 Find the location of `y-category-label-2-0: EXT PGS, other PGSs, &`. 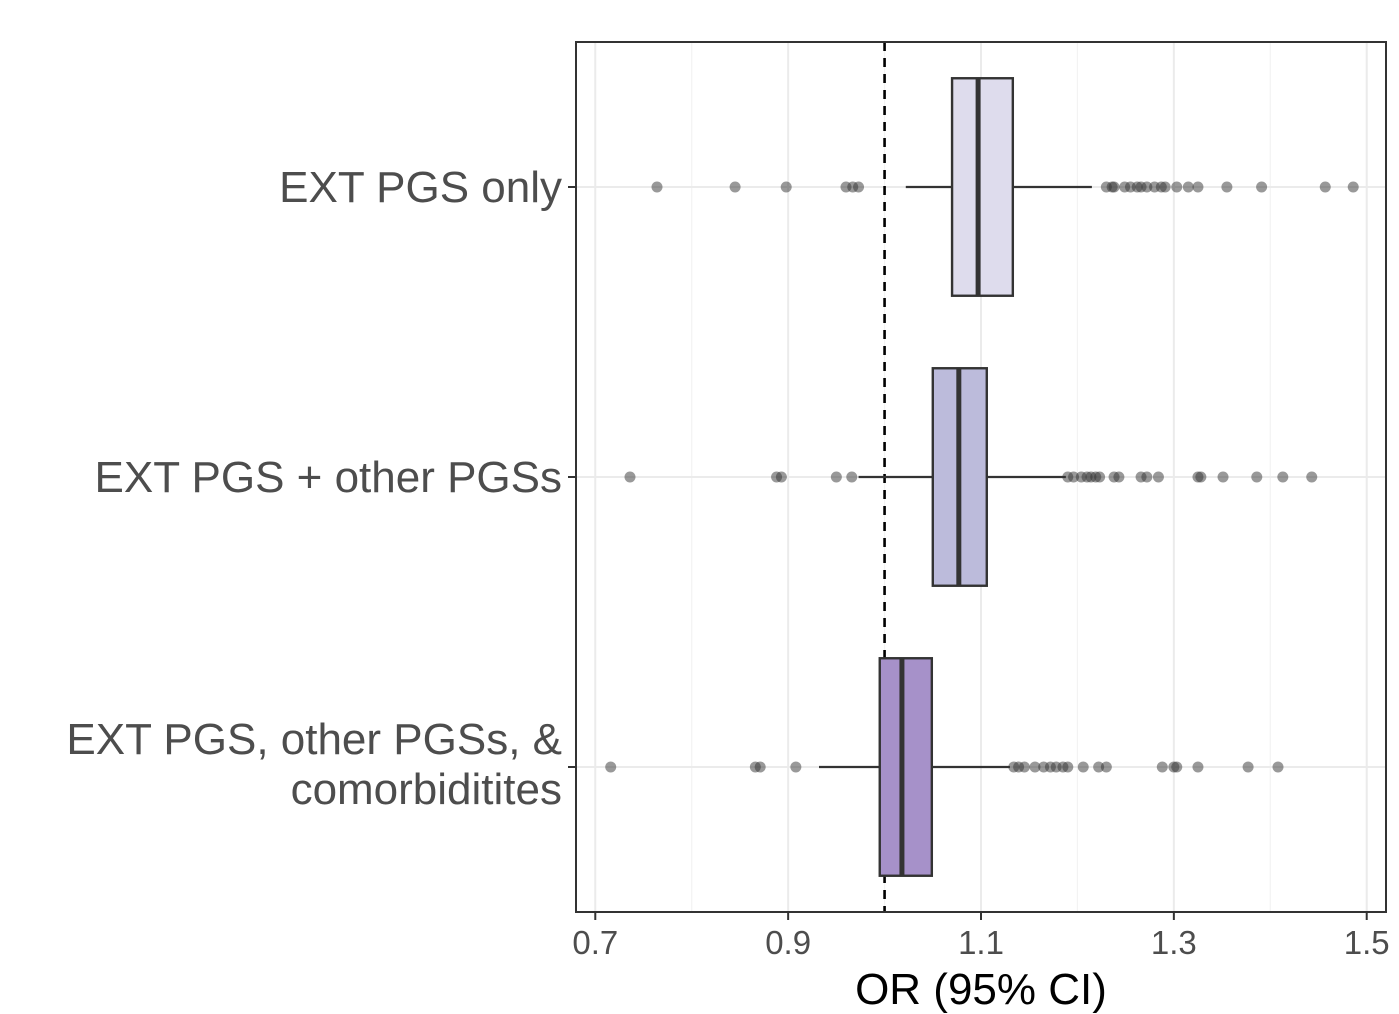

y-category-label-2-0: EXT PGS, other PGSs, & is located at coordinates (314, 739).